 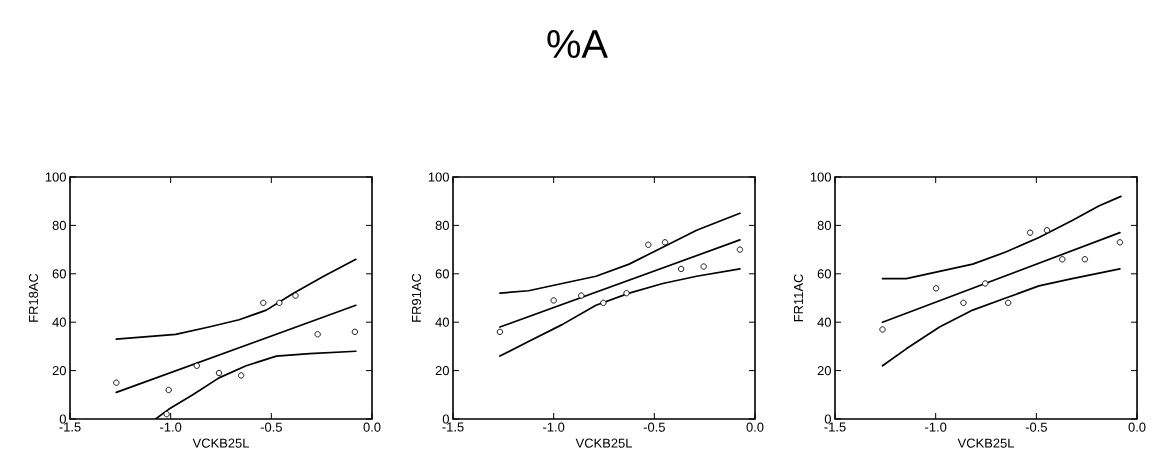 What do you see at coordinates (416, 297) in the screenshot?
I see `y-axis-title: FR91AC` at bounding box center [416, 297].